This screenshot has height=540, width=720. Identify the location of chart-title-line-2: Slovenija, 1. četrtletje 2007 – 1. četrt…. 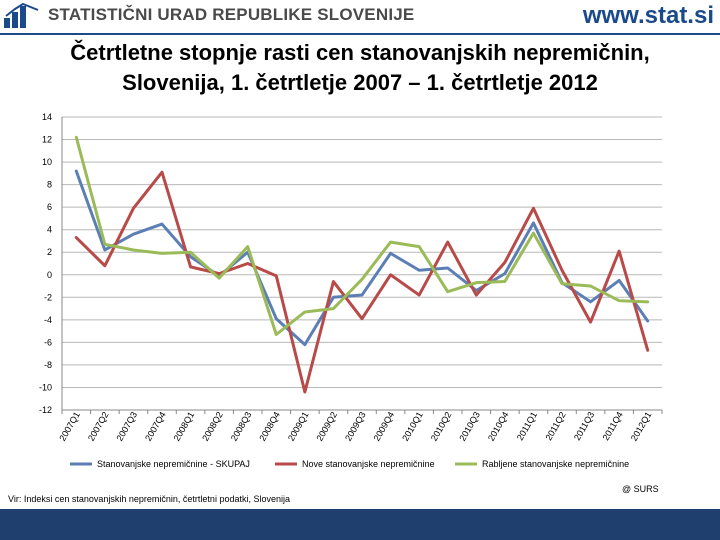
(360, 82).